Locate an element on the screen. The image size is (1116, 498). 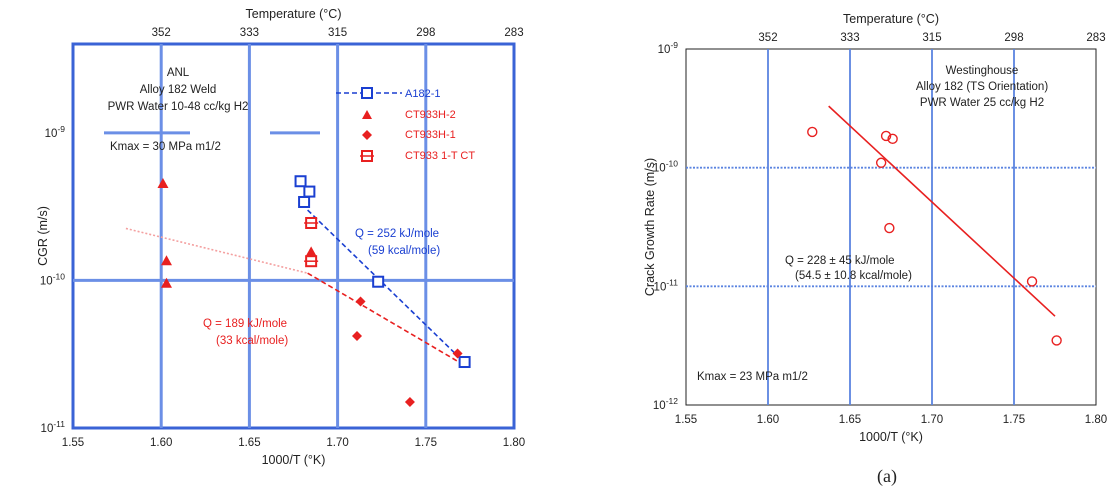
legend-label-ct933-1t: CT933 1-T CT is located at coordinates (440, 156).